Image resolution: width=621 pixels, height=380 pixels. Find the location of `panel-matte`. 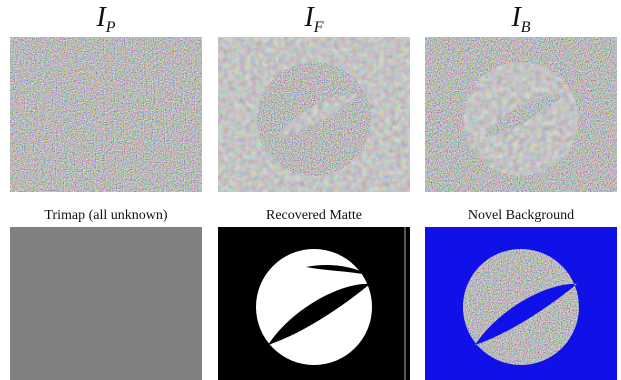

panel-matte is located at coordinates (314, 303).